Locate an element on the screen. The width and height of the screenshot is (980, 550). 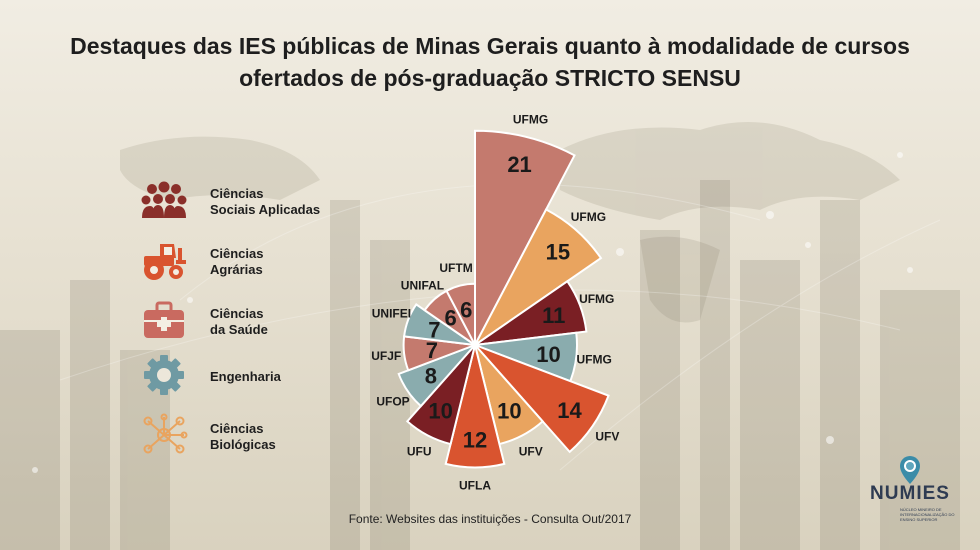
legend-label-line2: Agrárias is located at coordinates (236, 269).